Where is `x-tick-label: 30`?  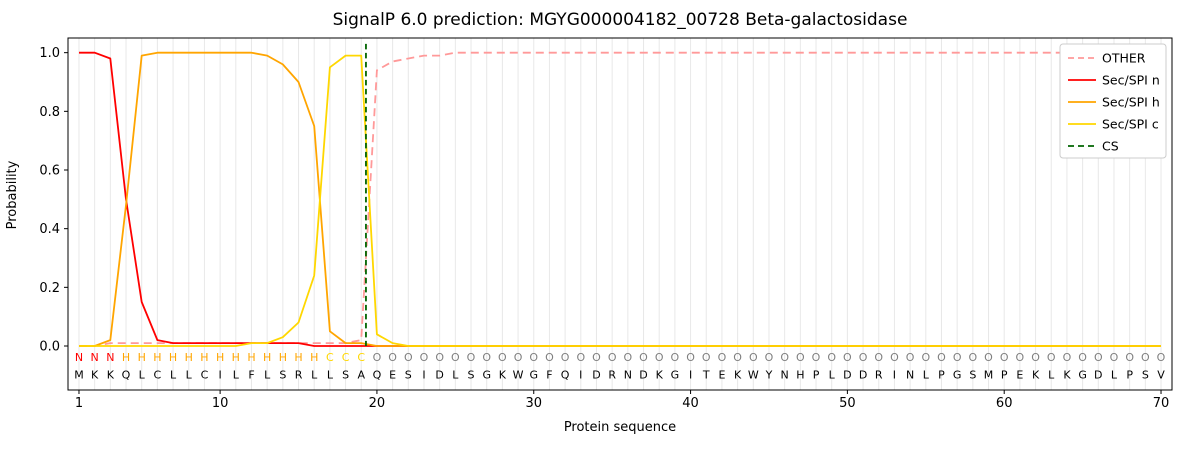 x-tick-label: 30 is located at coordinates (533, 403).